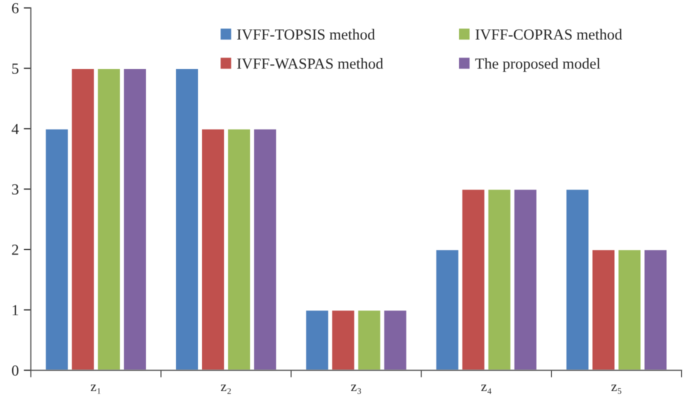  What do you see at coordinates (15, 69) in the screenshot?
I see `y-tick-label: 5` at bounding box center [15, 69].